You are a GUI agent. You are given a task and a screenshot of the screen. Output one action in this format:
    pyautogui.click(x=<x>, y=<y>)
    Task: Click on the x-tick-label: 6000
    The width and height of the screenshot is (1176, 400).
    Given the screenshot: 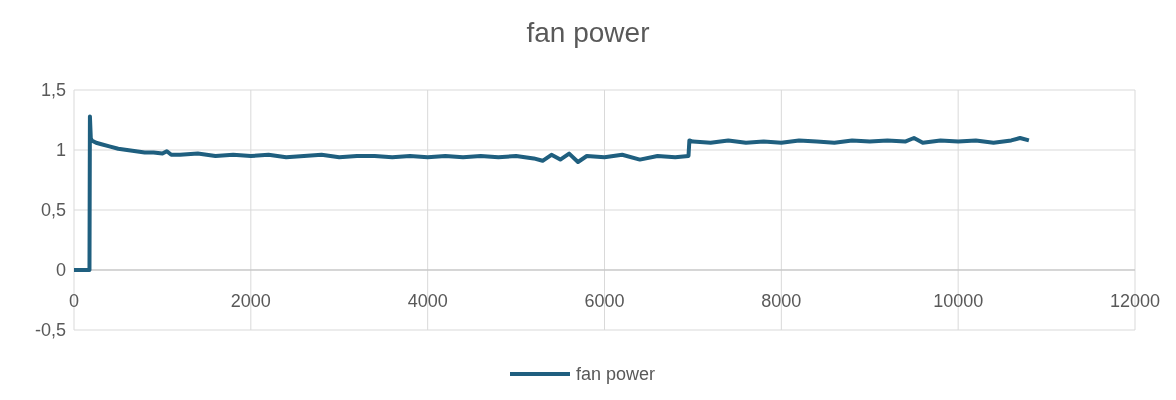 What is the action you would take?
    pyautogui.click(x=604, y=301)
    